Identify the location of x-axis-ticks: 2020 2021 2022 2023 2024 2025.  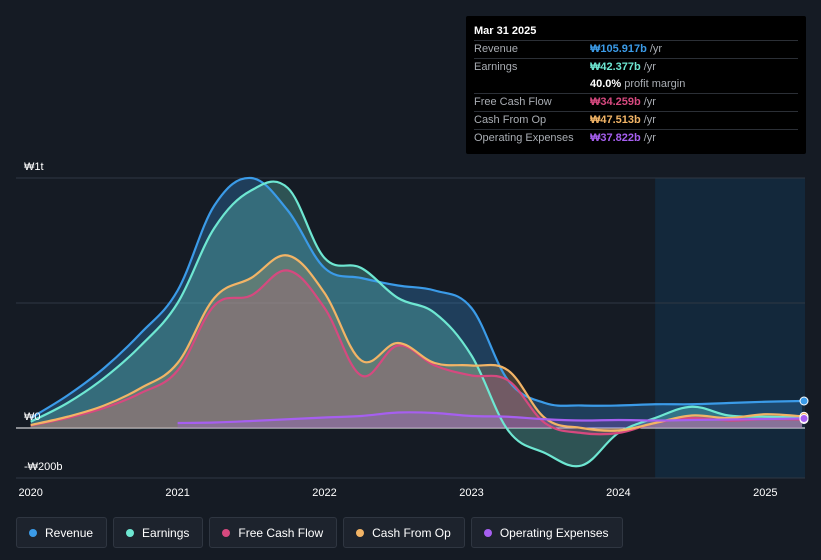
(397, 493).